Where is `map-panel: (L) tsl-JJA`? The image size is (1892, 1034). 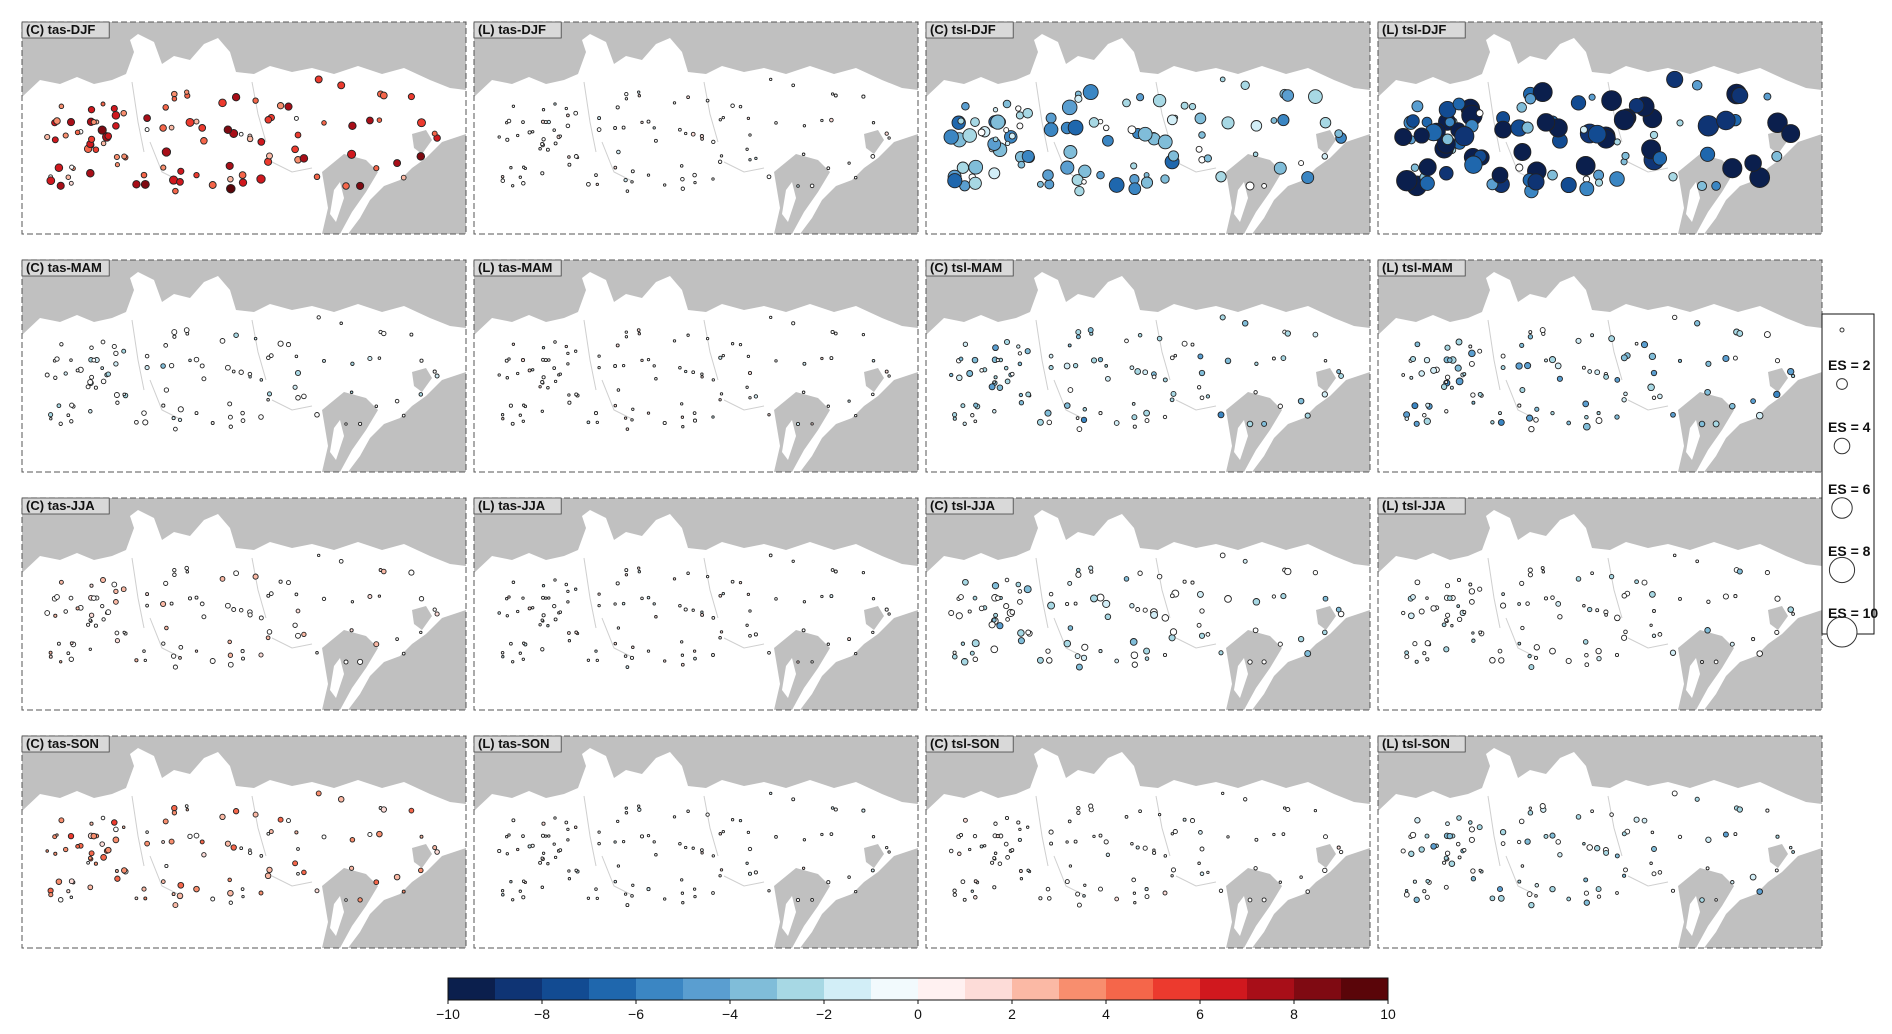 map-panel: (L) tsl-JJA is located at coordinates (1600, 604).